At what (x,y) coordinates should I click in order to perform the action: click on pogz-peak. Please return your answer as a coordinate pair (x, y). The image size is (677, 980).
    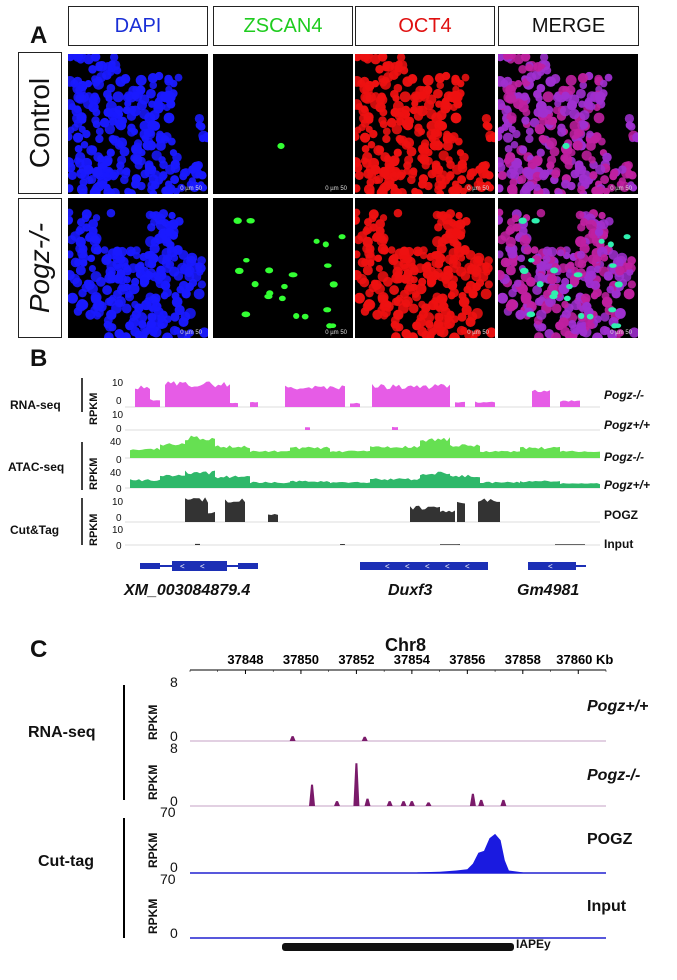
    Looking at the image, I should click on (470, 853).